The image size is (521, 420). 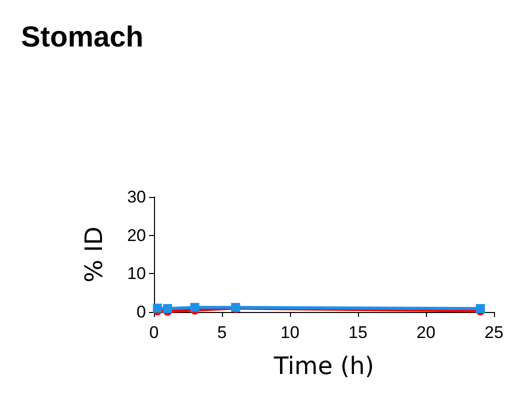 I want to click on x-tick-label: 25, so click(x=494, y=332).